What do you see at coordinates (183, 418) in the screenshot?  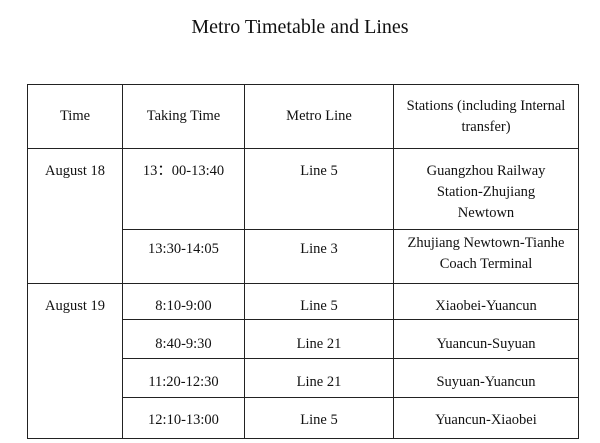 I see `taking-time-cell: 12:10-13:00` at bounding box center [183, 418].